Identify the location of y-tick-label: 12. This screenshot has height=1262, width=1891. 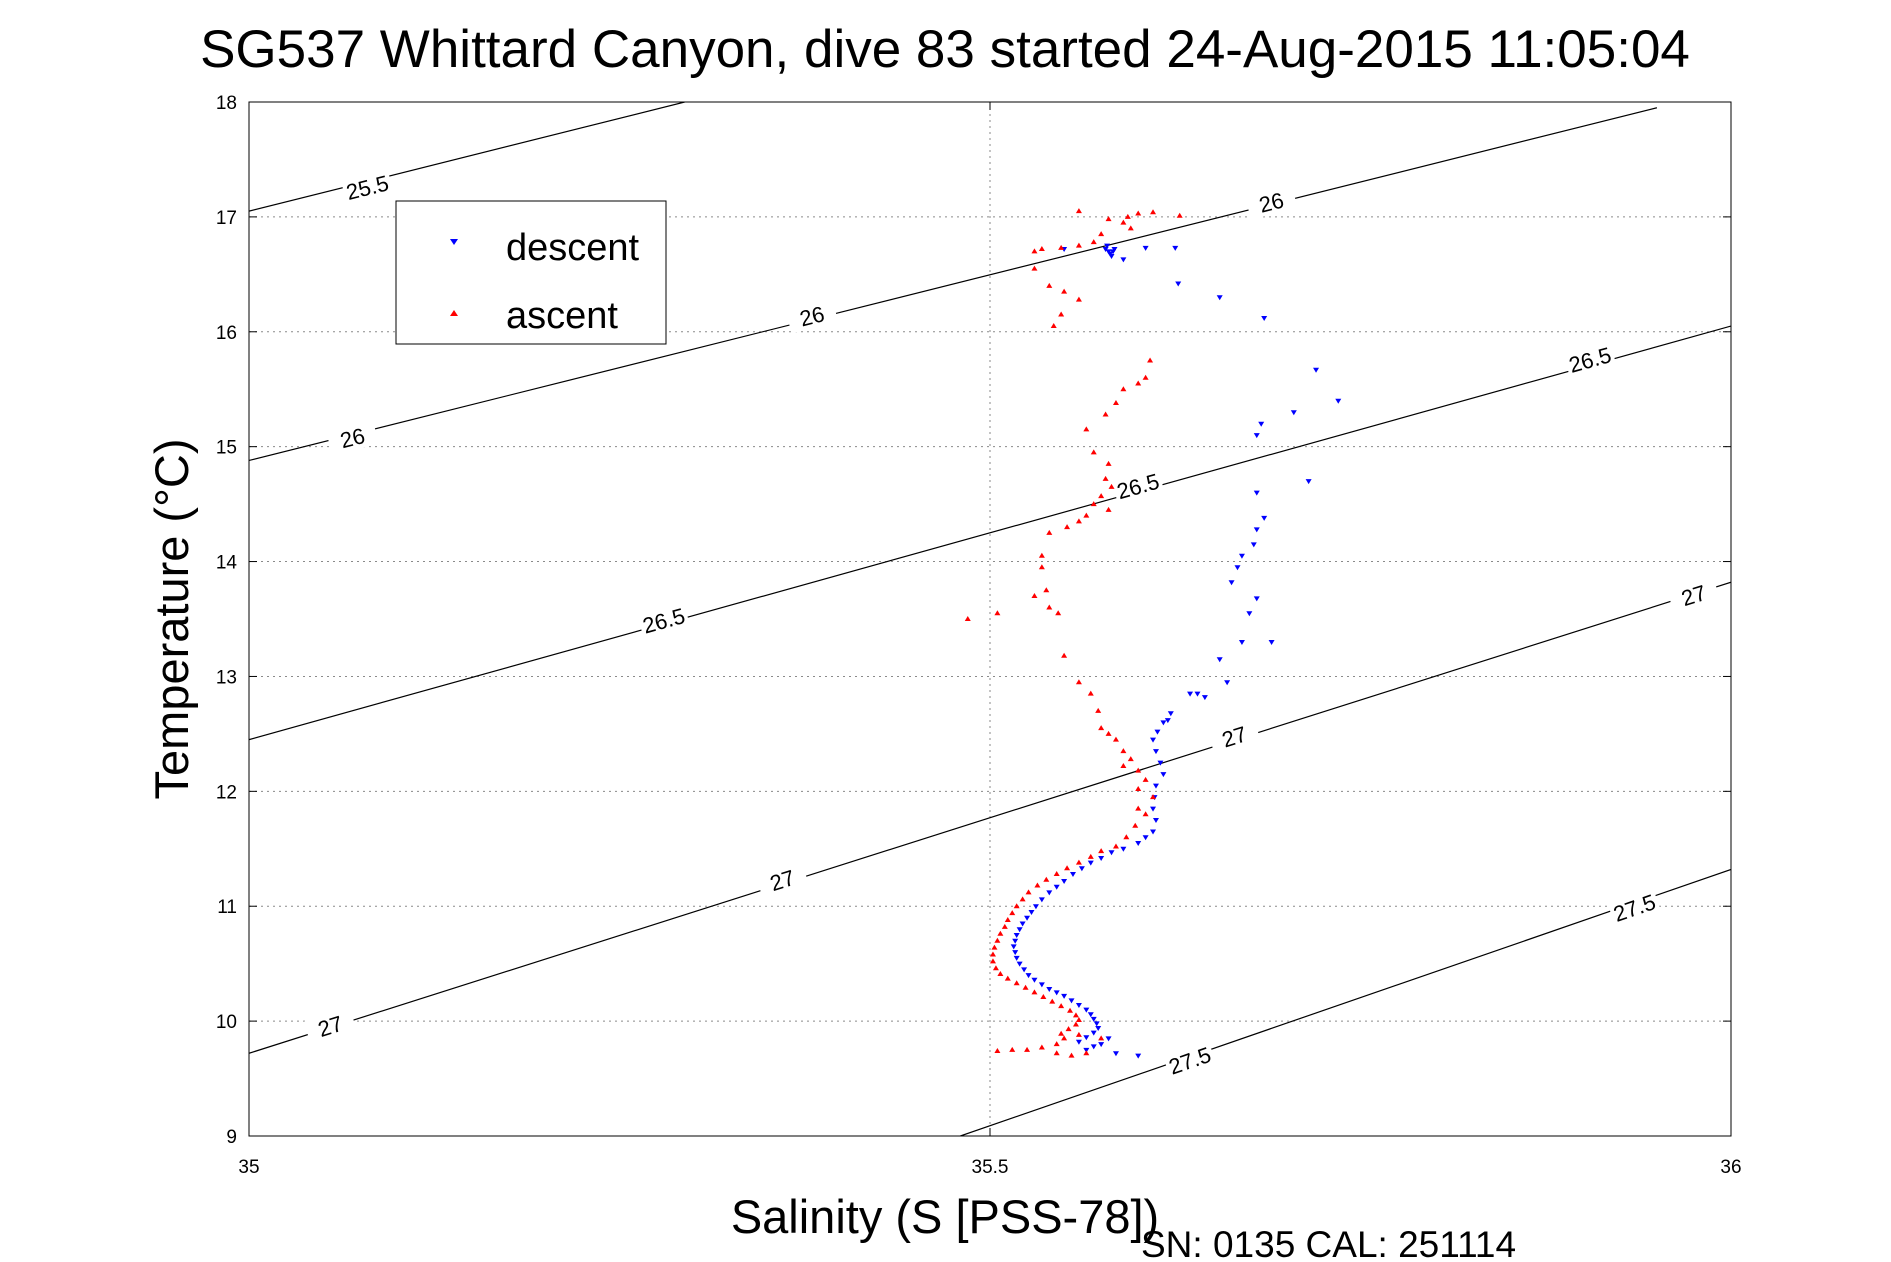
(226, 792).